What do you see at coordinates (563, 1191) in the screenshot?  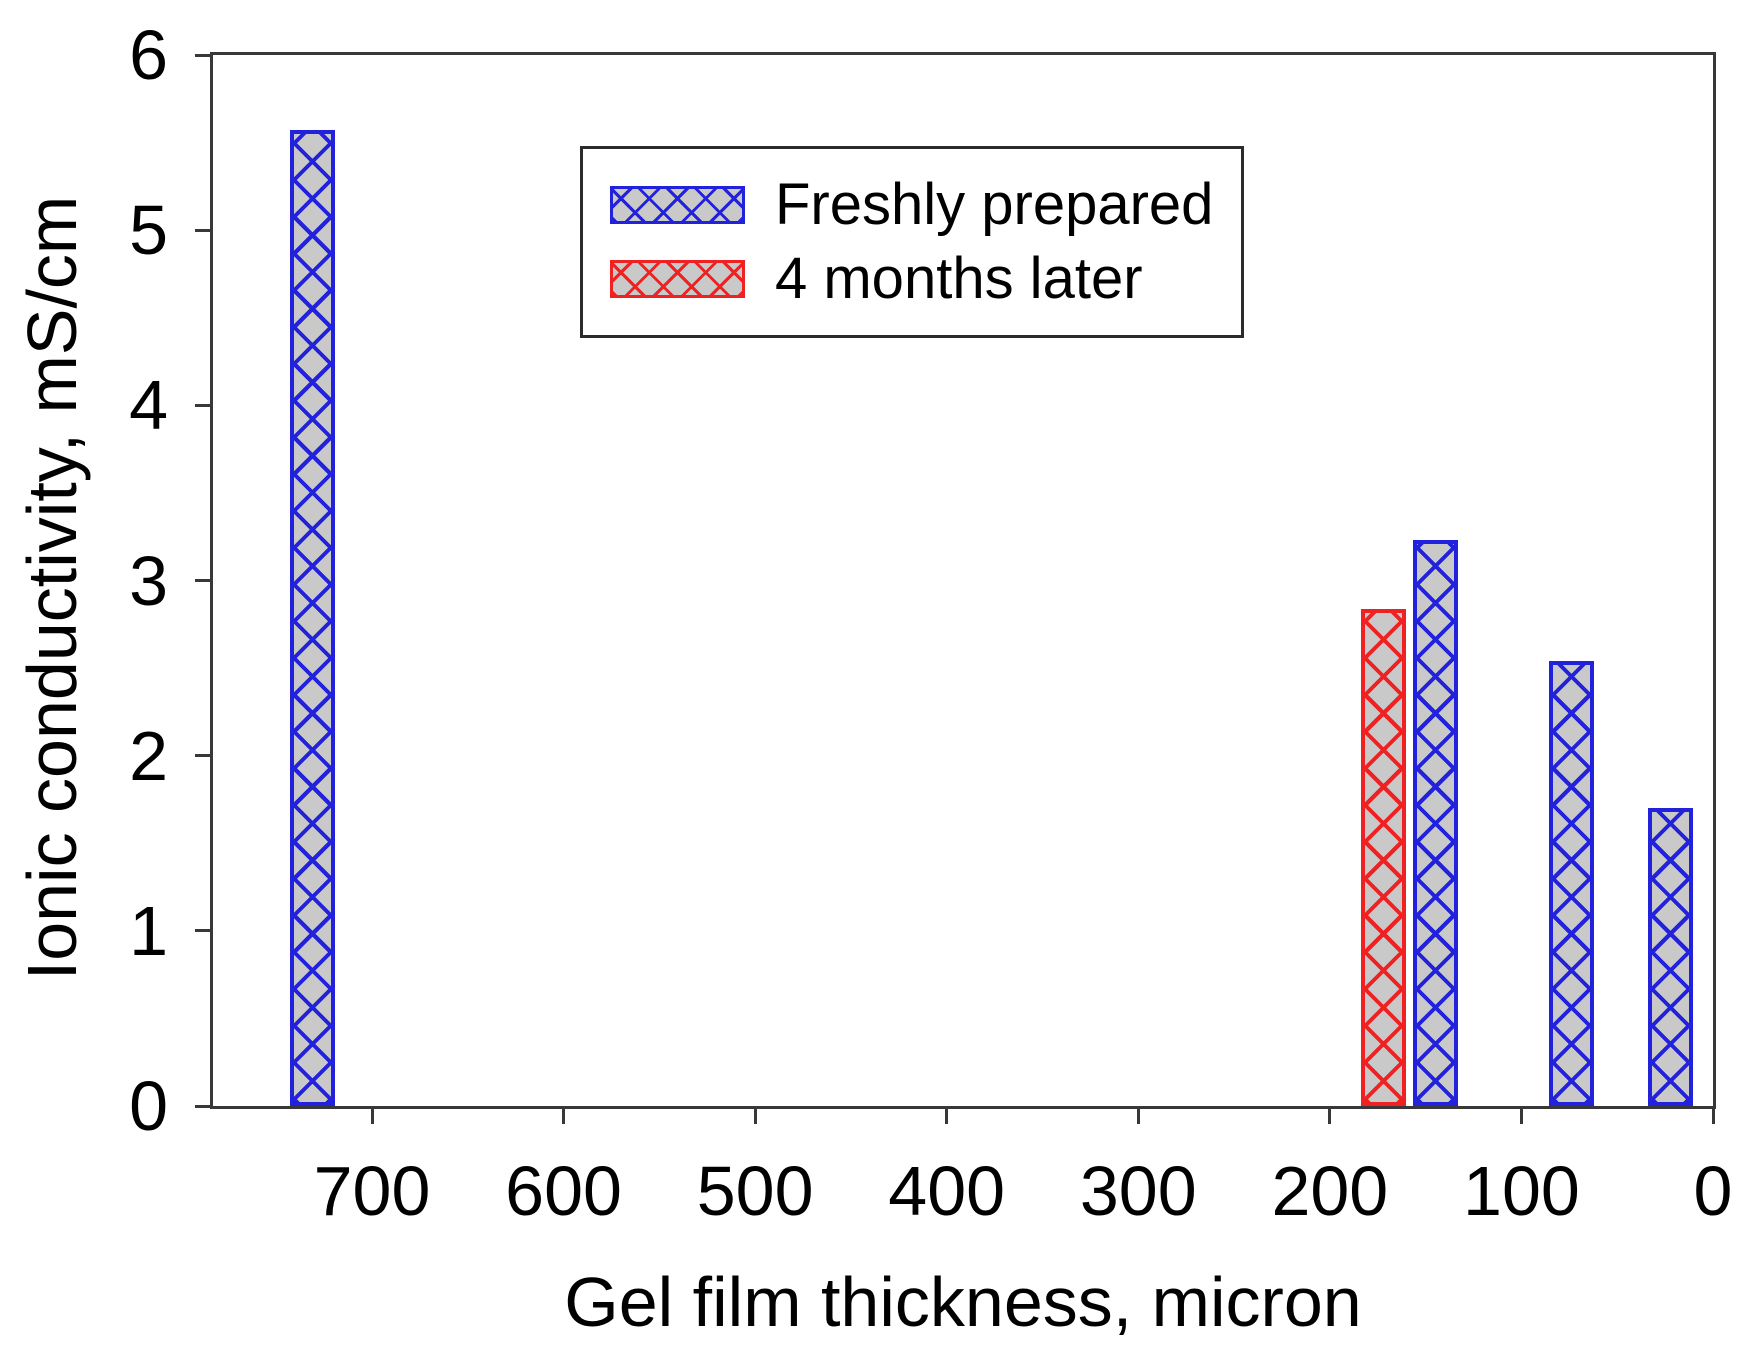 I see `x-tick-label: 600` at bounding box center [563, 1191].